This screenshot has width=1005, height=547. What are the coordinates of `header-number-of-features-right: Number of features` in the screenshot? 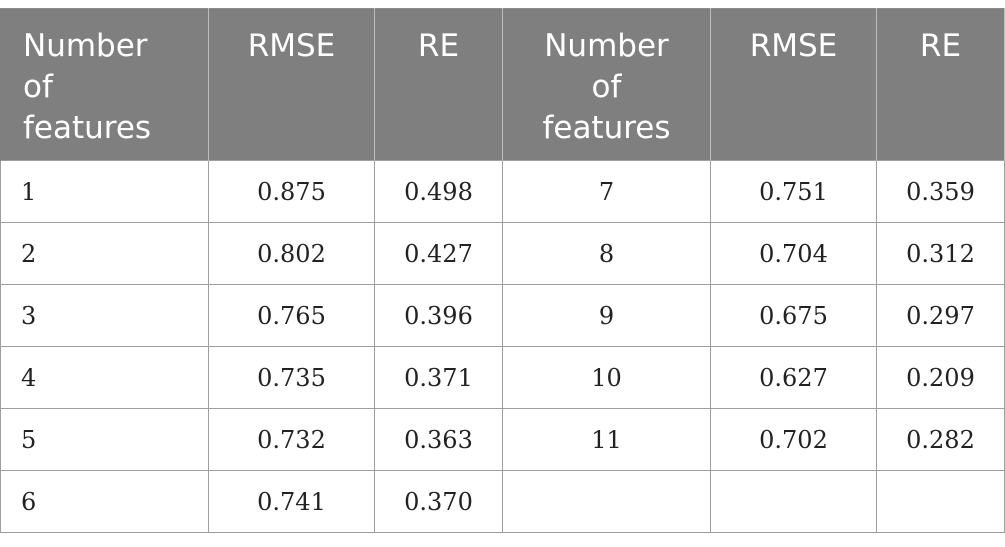 It's located at (606, 84).